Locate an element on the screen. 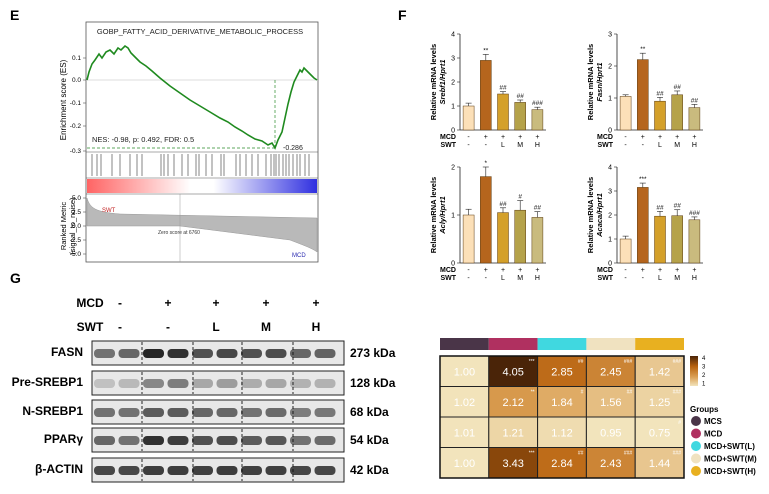 This screenshot has width=769, height=494. heatmap-value: 2.43 is located at coordinates (610, 464).